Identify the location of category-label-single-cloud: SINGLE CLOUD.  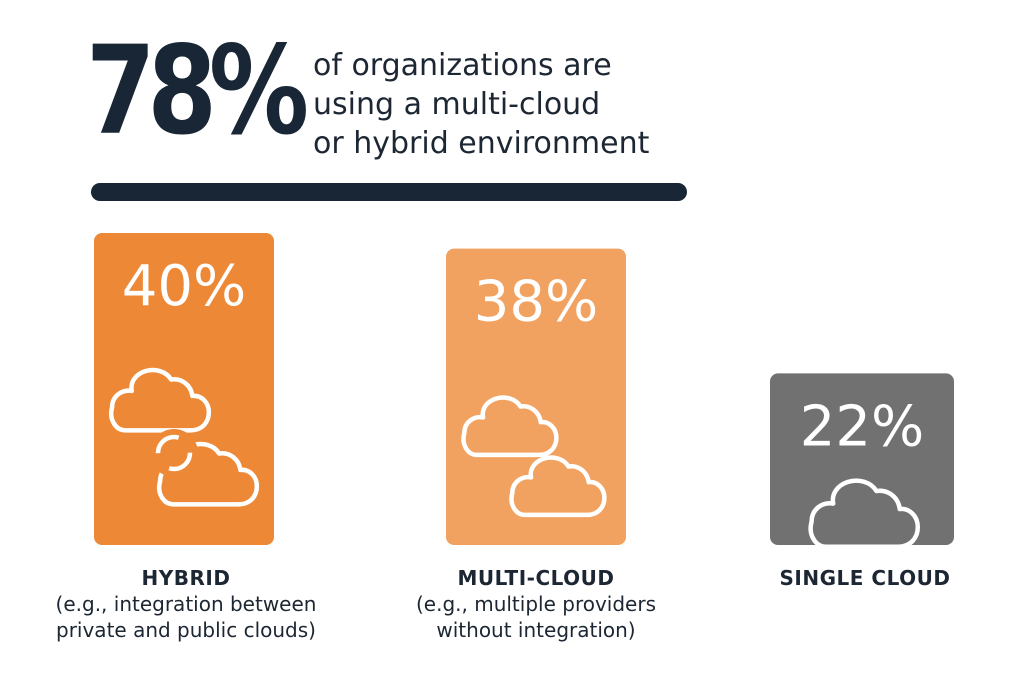
(865, 578).